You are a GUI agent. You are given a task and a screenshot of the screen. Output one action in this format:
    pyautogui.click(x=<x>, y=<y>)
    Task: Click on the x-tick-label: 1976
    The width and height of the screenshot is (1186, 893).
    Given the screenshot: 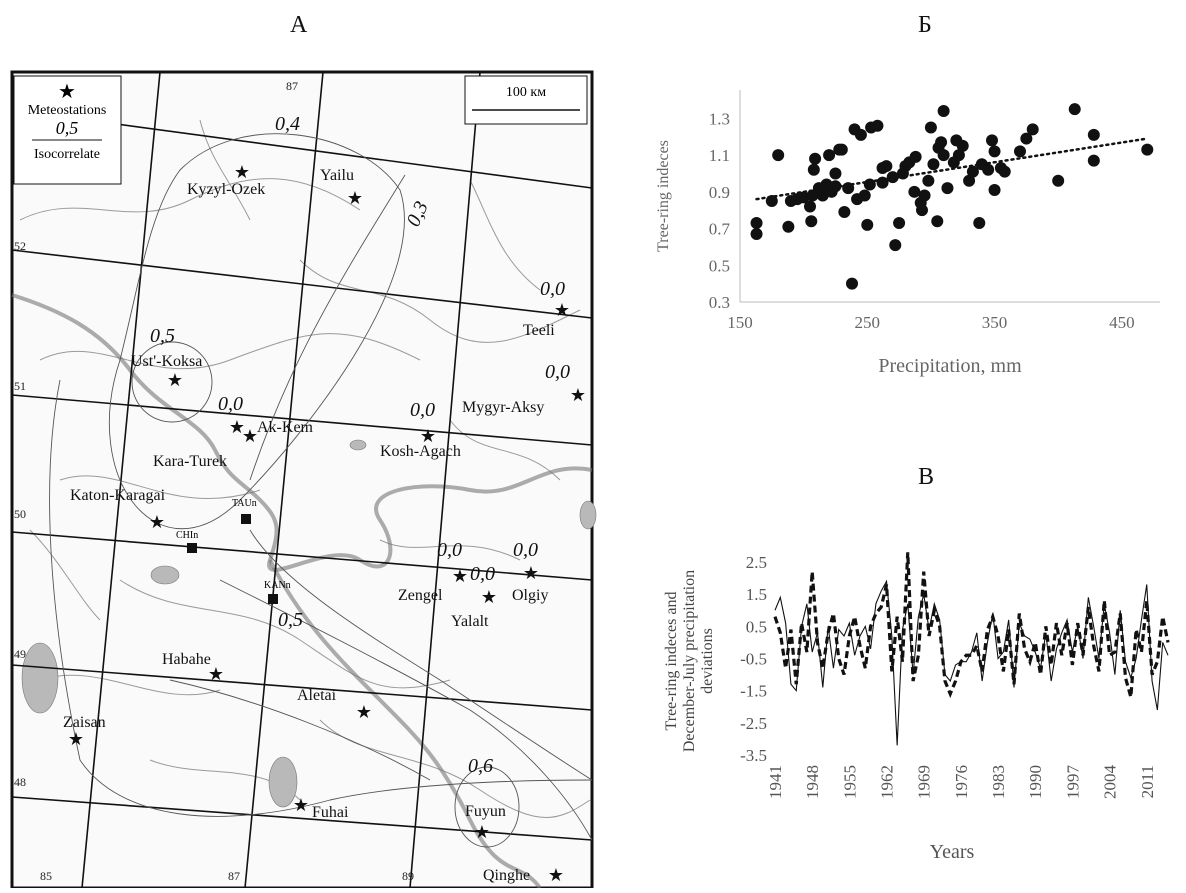 What is the action you would take?
    pyautogui.click(x=961, y=782)
    